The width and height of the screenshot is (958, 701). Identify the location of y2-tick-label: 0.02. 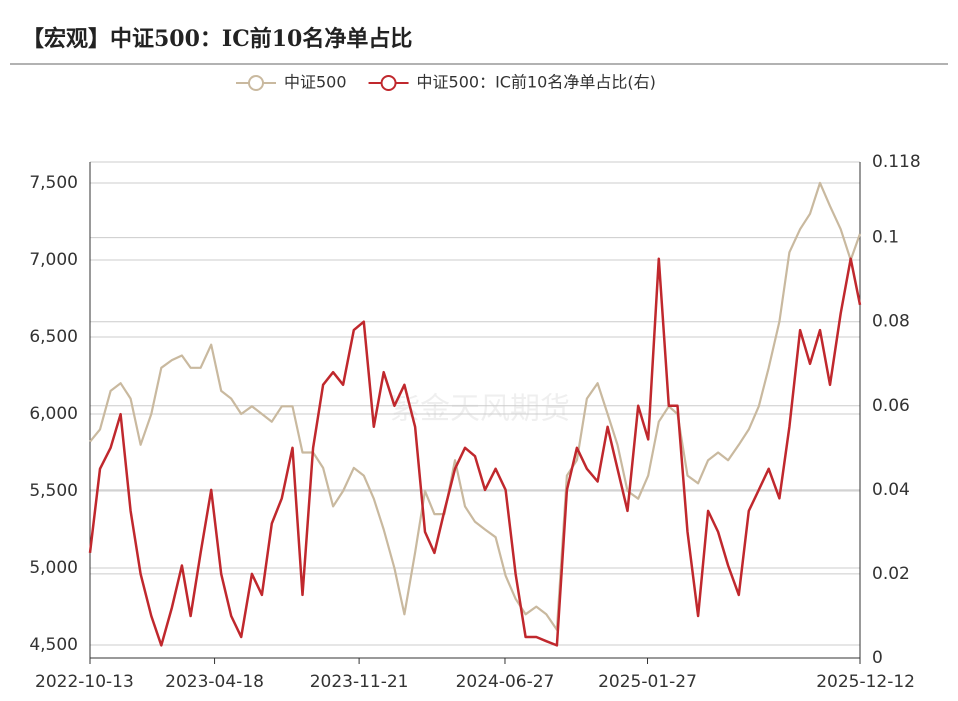
(891, 574).